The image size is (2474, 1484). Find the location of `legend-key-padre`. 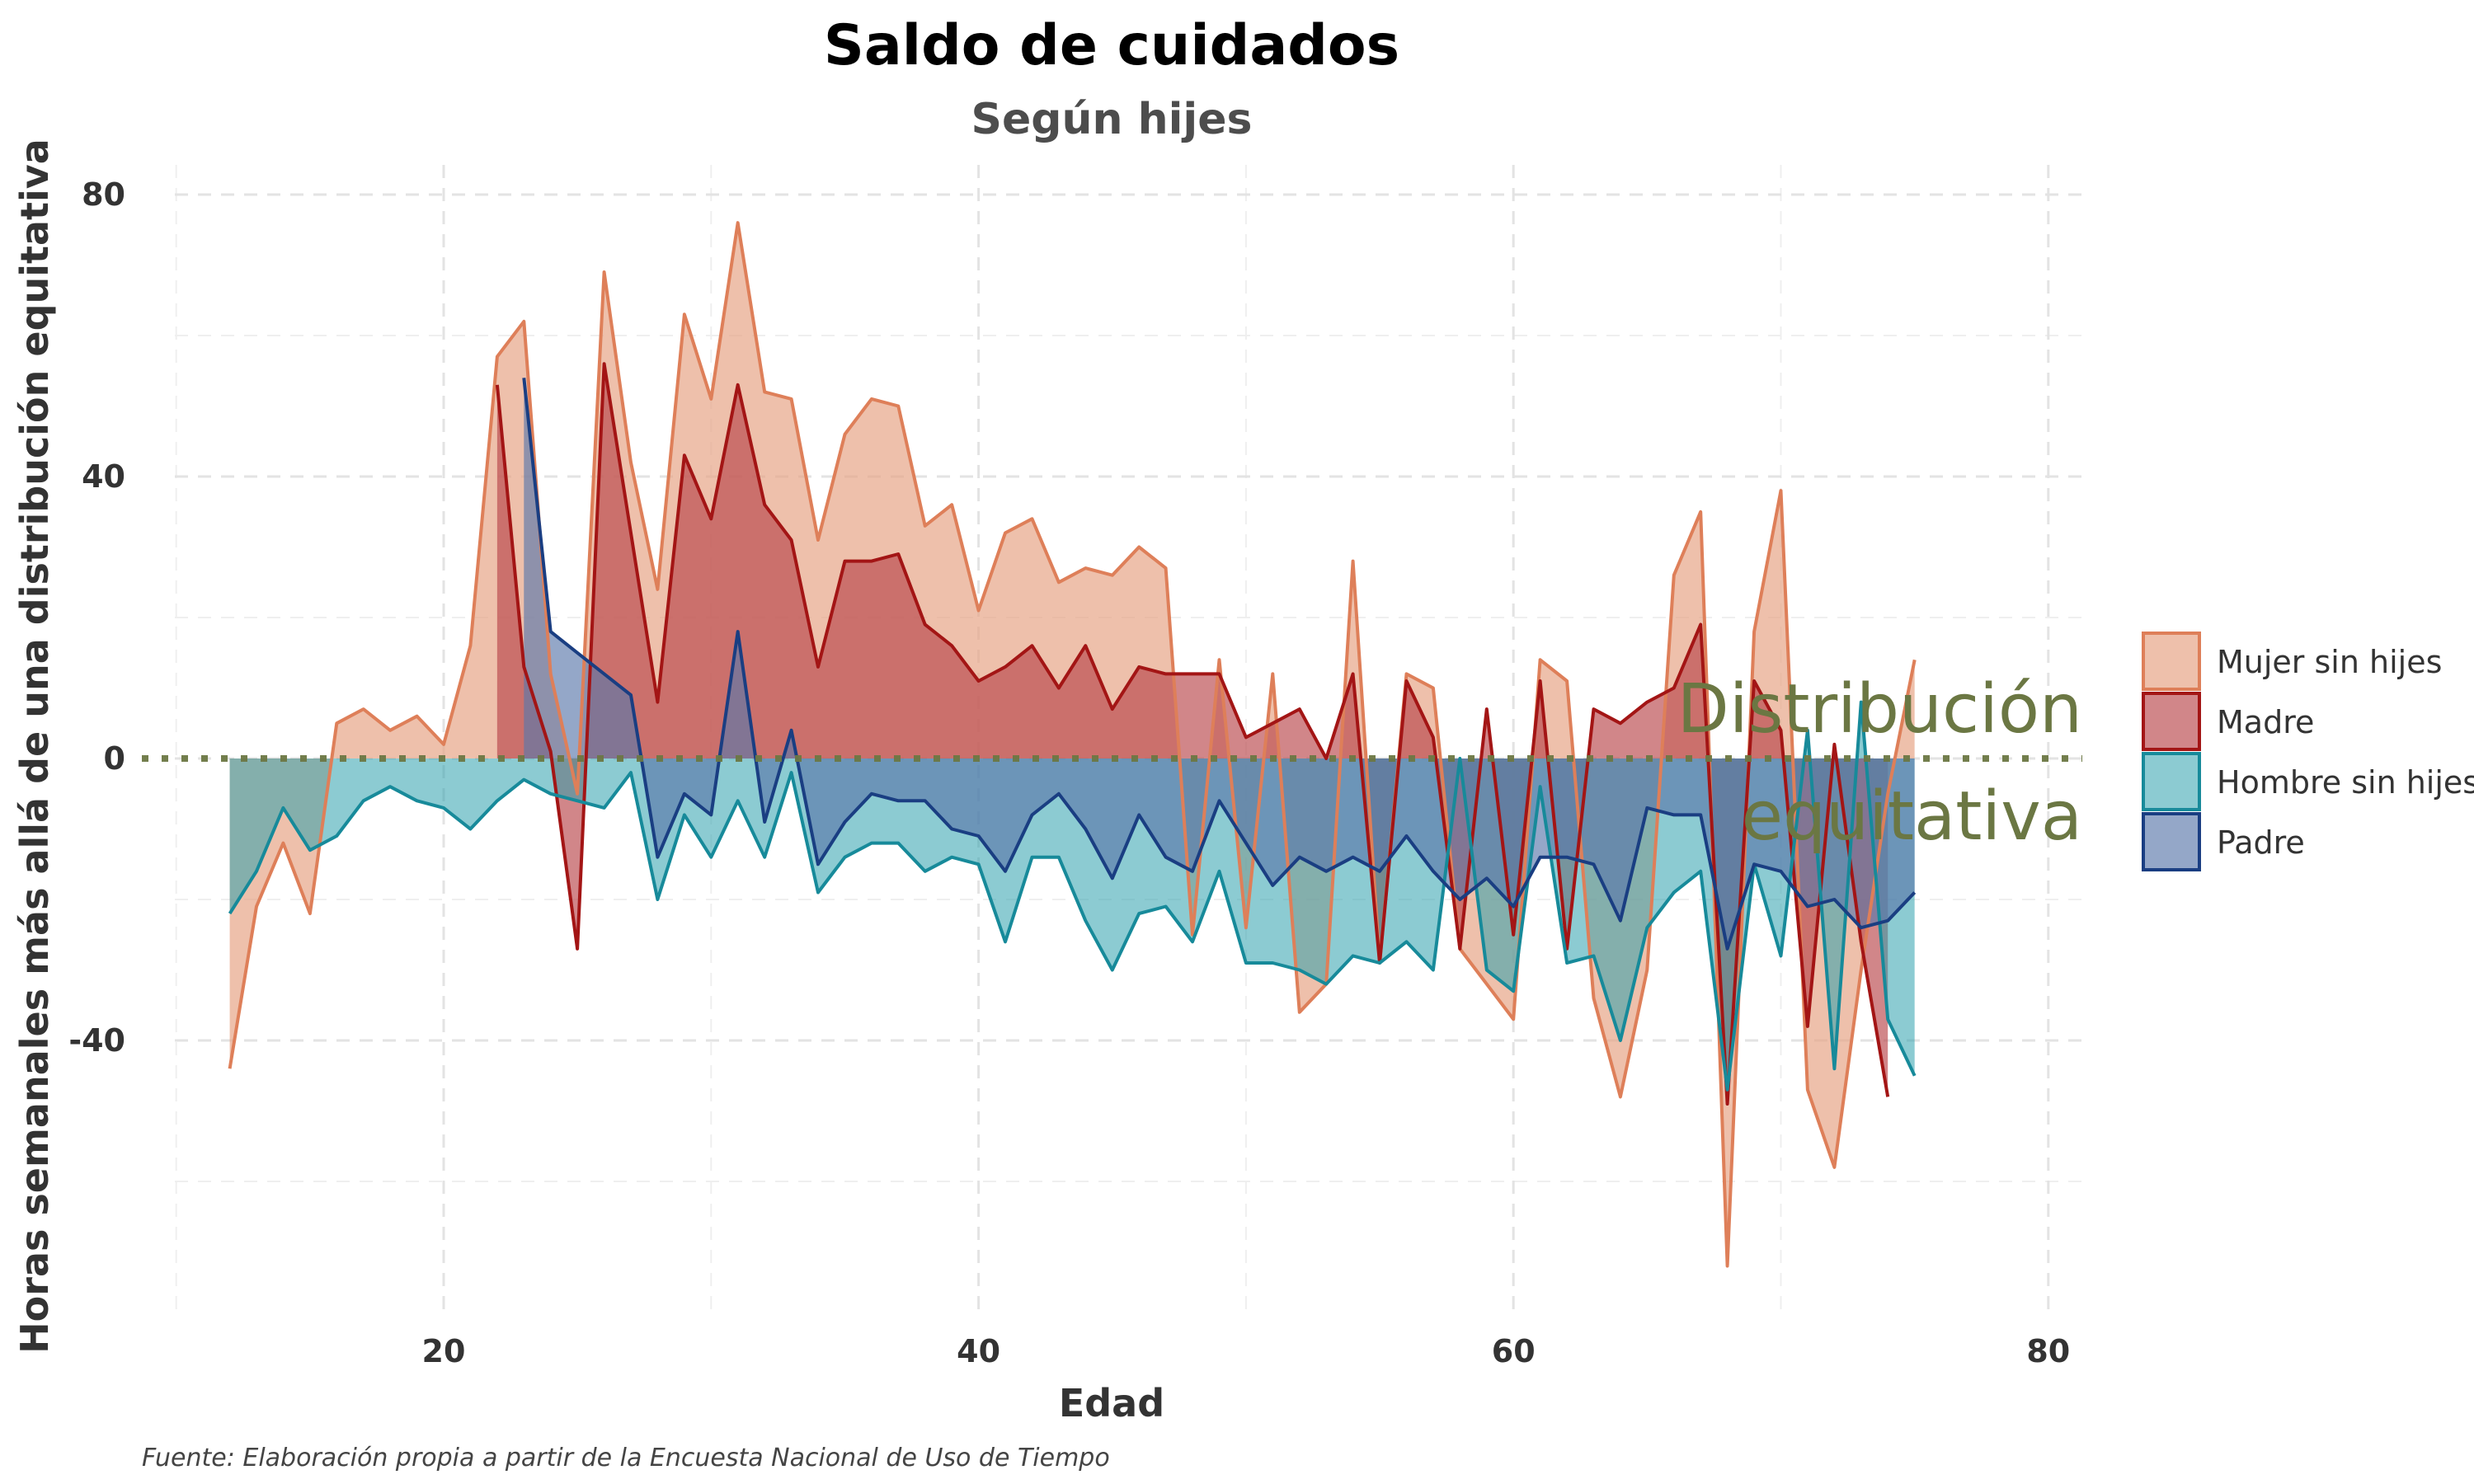

legend-key-padre is located at coordinates (2171, 841).